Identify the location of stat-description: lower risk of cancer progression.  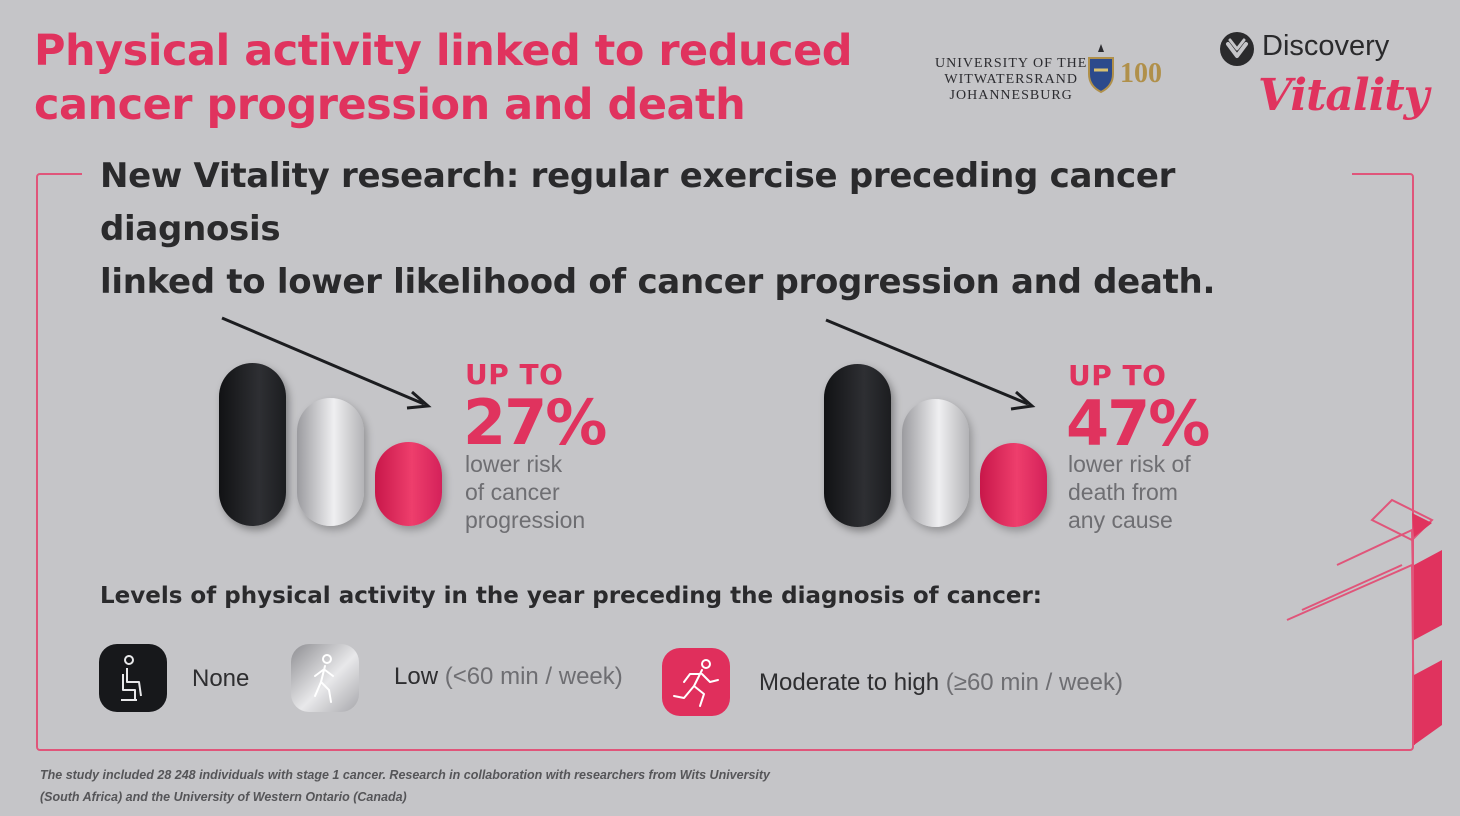
(525, 492).